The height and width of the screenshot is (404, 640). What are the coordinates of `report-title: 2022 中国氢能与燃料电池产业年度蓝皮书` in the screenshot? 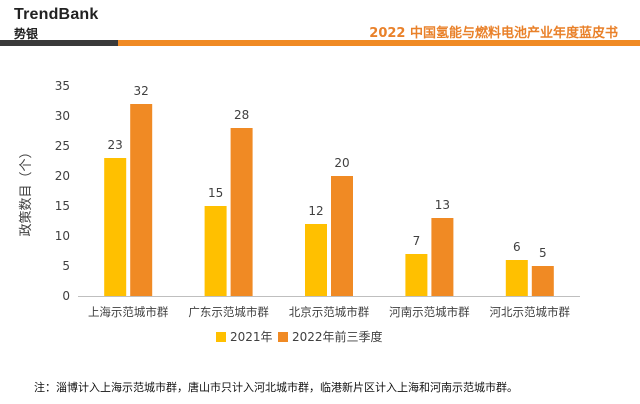 It's located at (493, 33).